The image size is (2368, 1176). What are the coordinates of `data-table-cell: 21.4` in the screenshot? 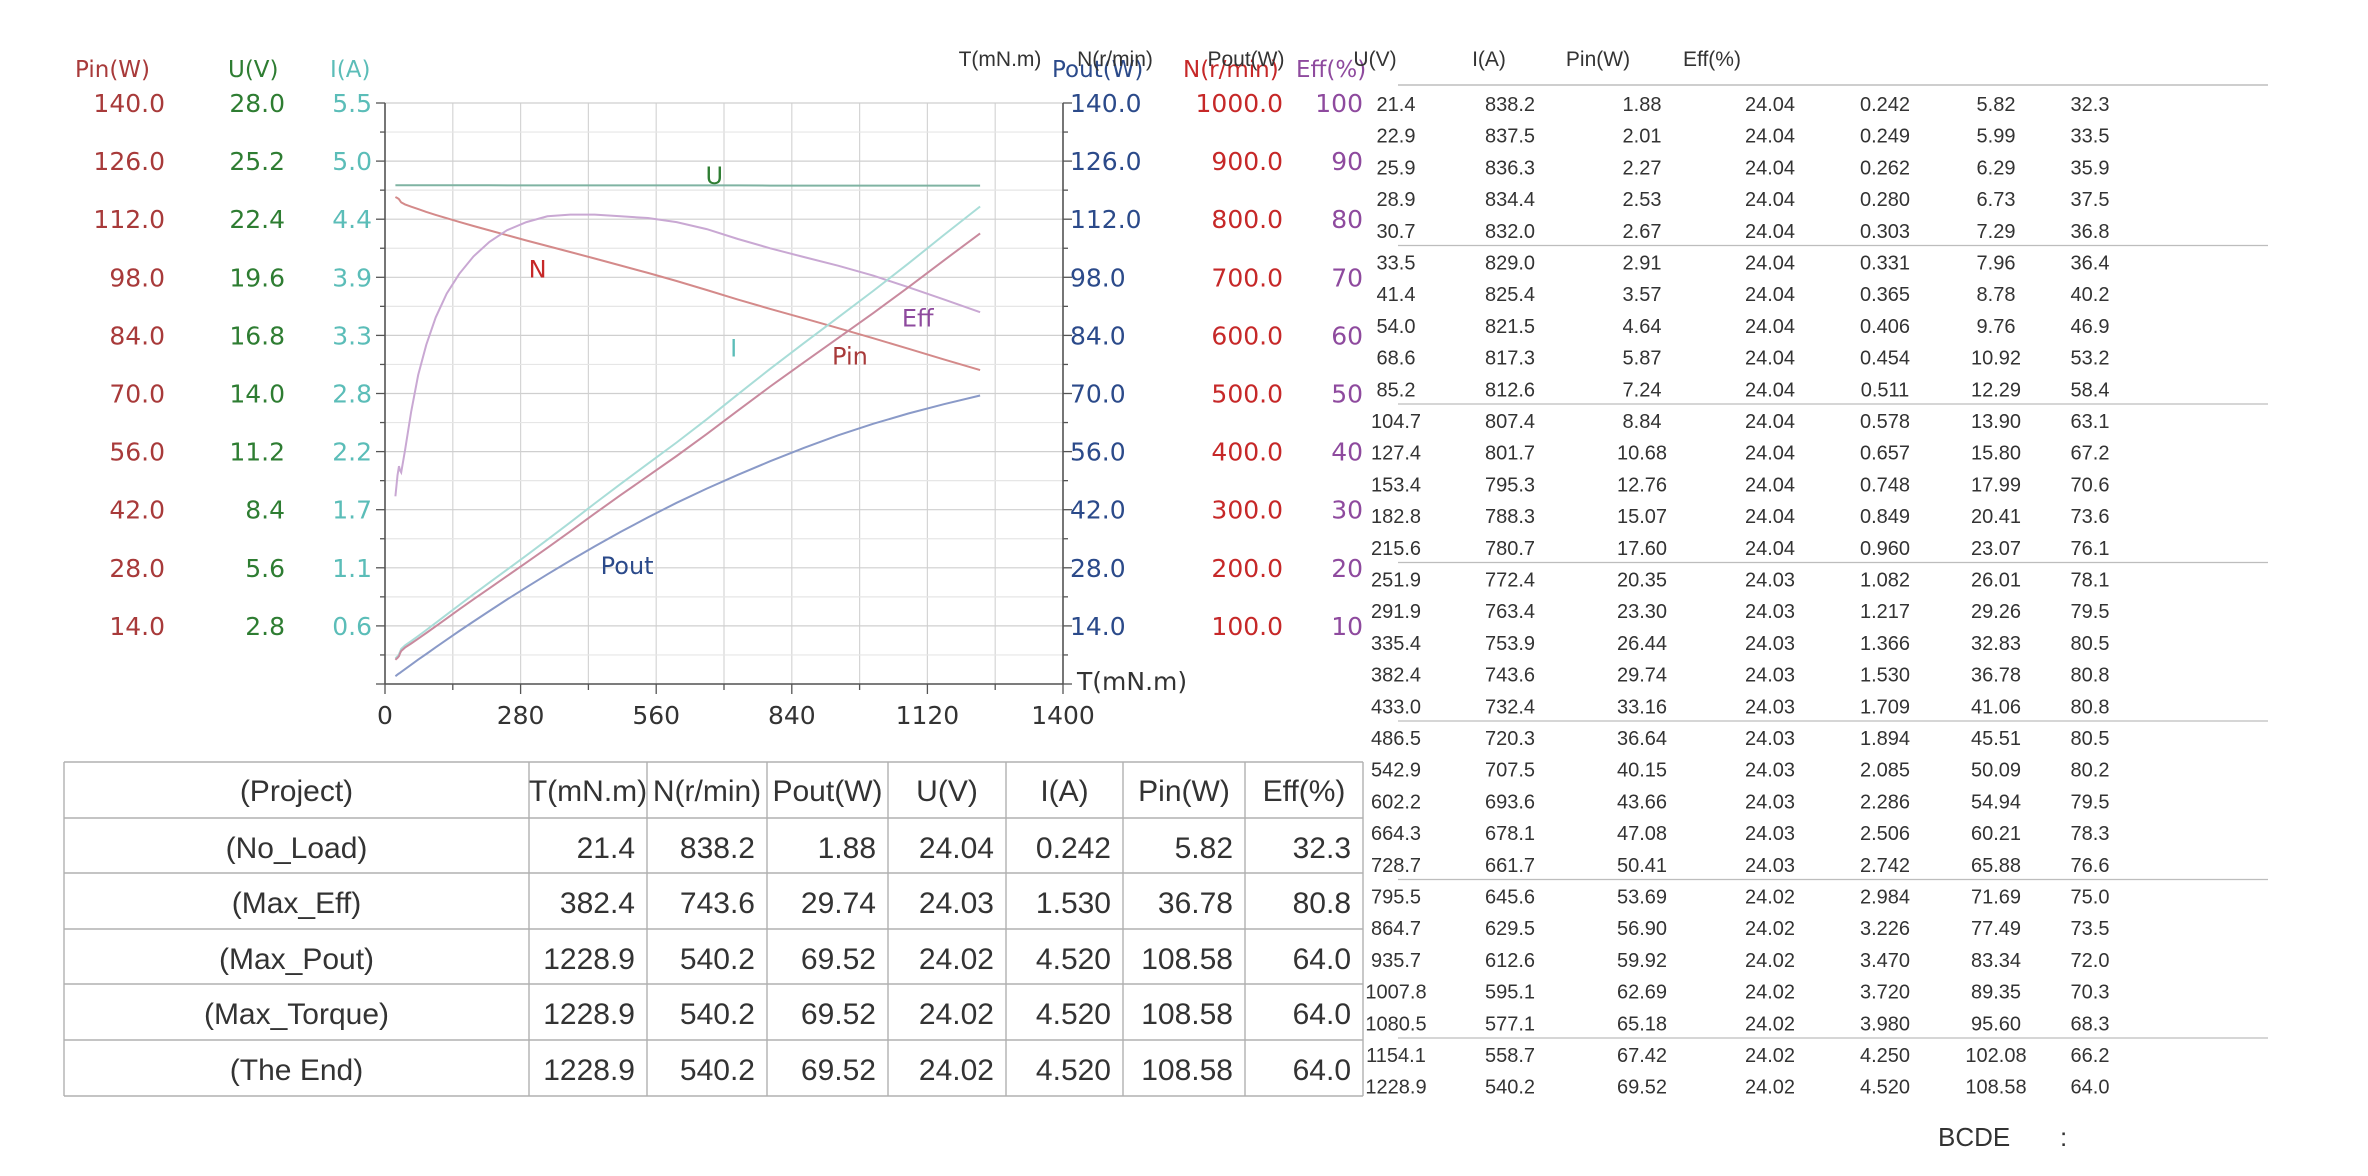 It's located at (1396, 105).